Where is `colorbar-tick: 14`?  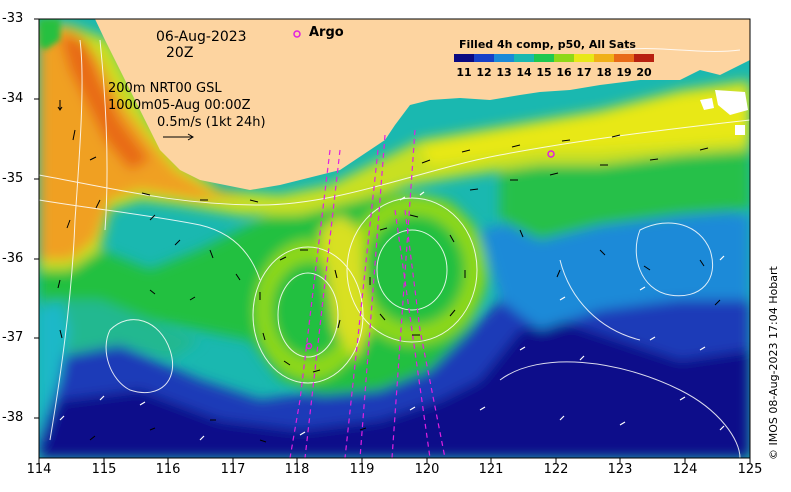 colorbar-tick: 14 is located at coordinates (524, 72).